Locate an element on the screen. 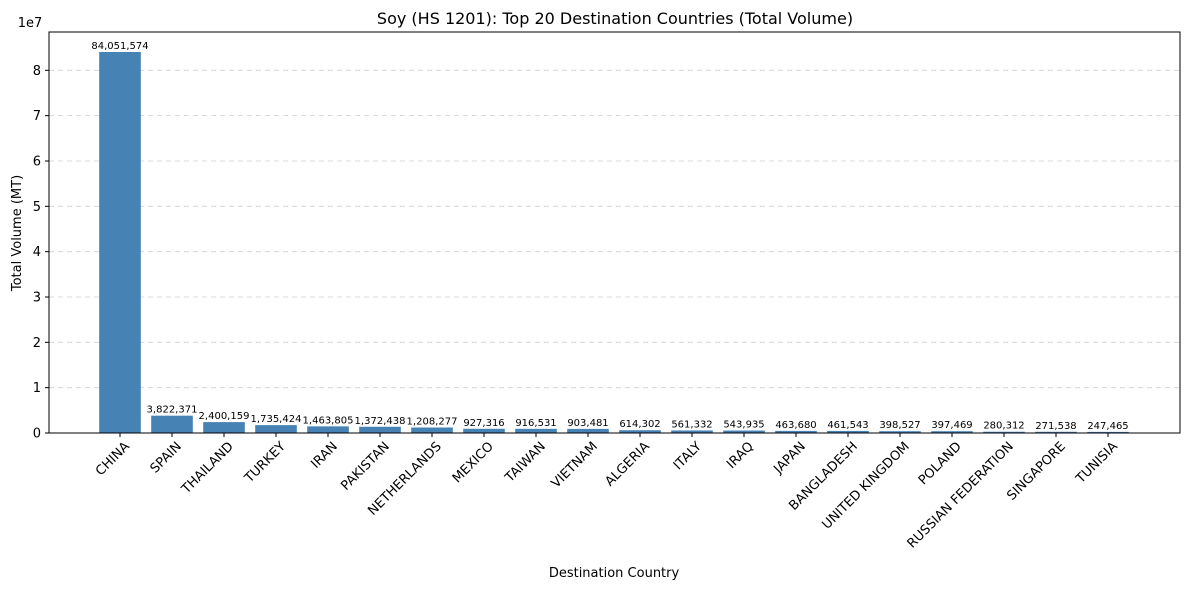  x-tick-label: THAILAND is located at coordinates (207, 468).